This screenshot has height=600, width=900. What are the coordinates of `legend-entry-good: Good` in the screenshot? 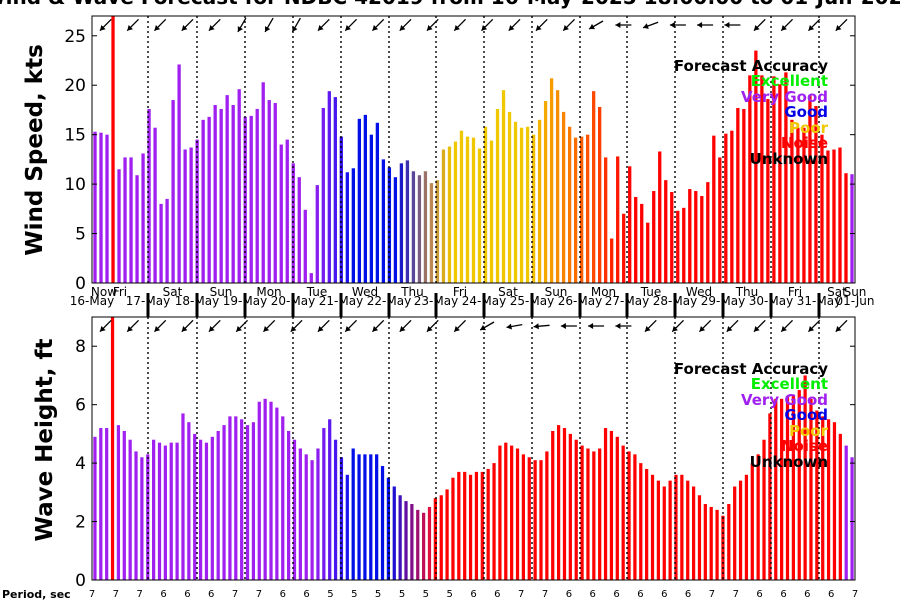 It's located at (806, 415).